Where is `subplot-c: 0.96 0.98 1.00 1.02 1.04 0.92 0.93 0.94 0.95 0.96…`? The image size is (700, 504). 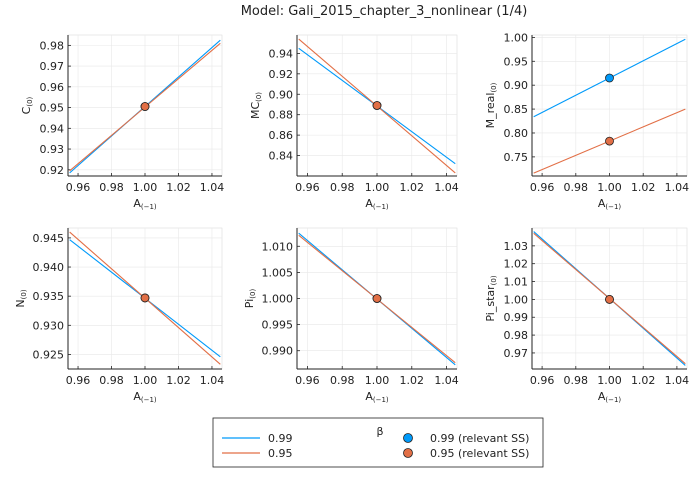 subplot-c: 0.96 0.98 1.00 1.02 1.04 0.92 0.93 0.94 0.95 0.96… is located at coordinates (122, 122).